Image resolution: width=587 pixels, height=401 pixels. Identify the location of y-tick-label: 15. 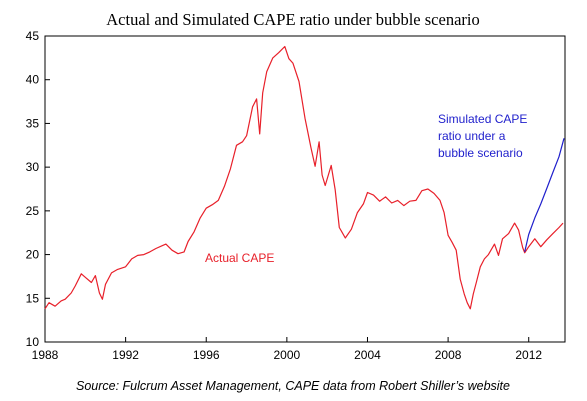
(33, 298).